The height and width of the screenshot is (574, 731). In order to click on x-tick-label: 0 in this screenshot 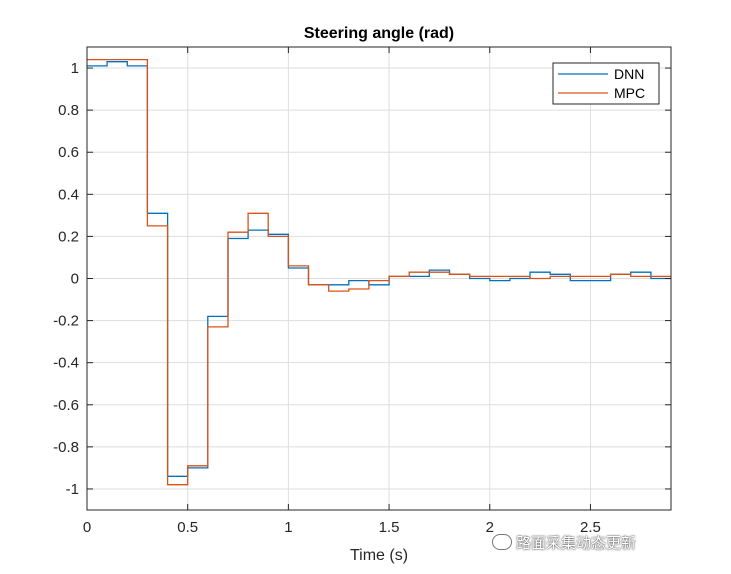, I will do `click(87, 527)`.